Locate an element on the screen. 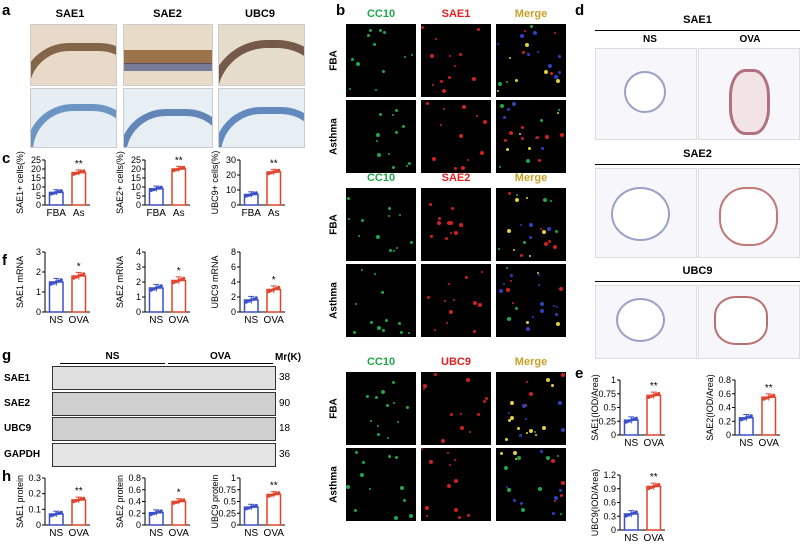 Image resolution: width=800 pixels, height=555 pixels. section-title-ubc9: UBC9 is located at coordinates (697, 271).